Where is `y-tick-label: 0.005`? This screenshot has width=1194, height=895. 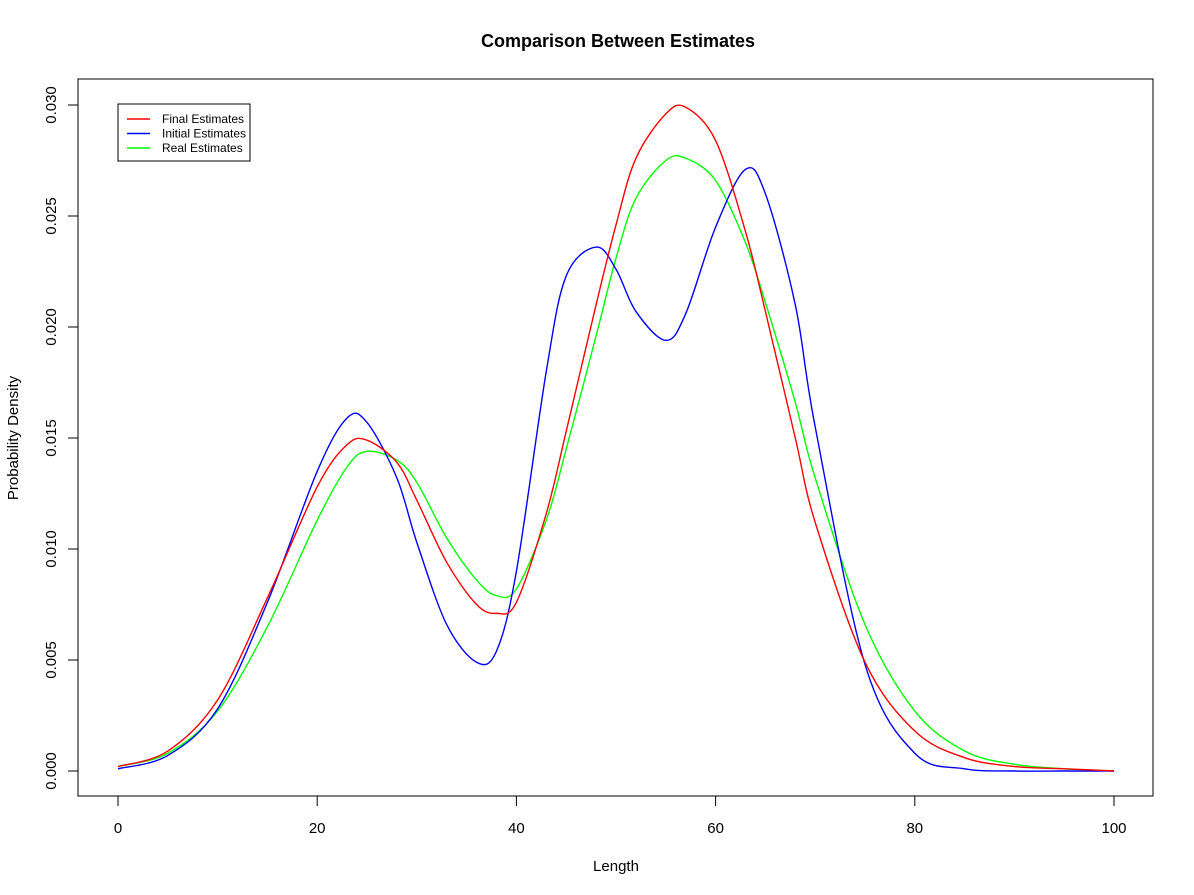
y-tick-label: 0.005 is located at coordinates (51, 660).